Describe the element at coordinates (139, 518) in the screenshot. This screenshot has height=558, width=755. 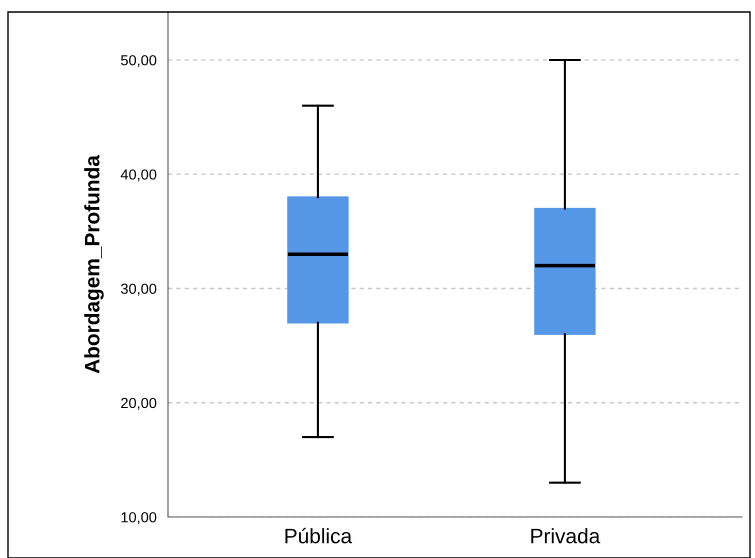
I see `y-tick-label: 10,00` at that location.